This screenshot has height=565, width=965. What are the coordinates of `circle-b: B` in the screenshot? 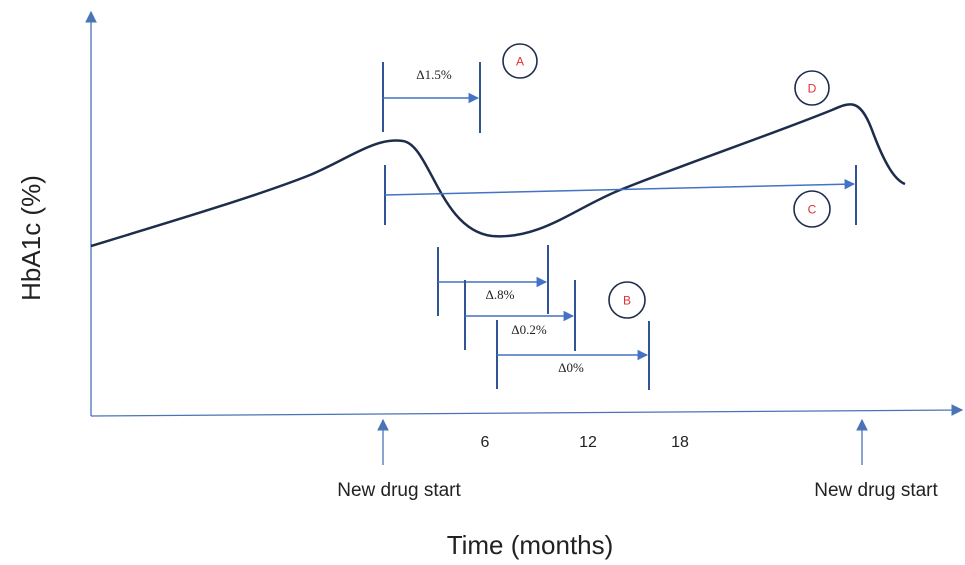 It's located at (627, 300).